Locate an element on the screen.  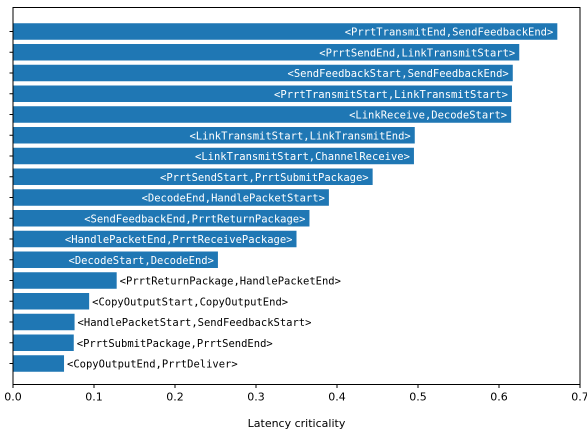
x-tick-label: 0.7 is located at coordinates (579, 397).